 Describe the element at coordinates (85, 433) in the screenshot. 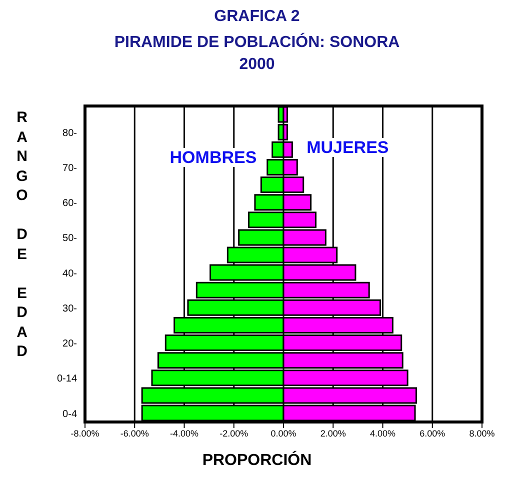

I see `x-tick-label: -8.00%` at that location.